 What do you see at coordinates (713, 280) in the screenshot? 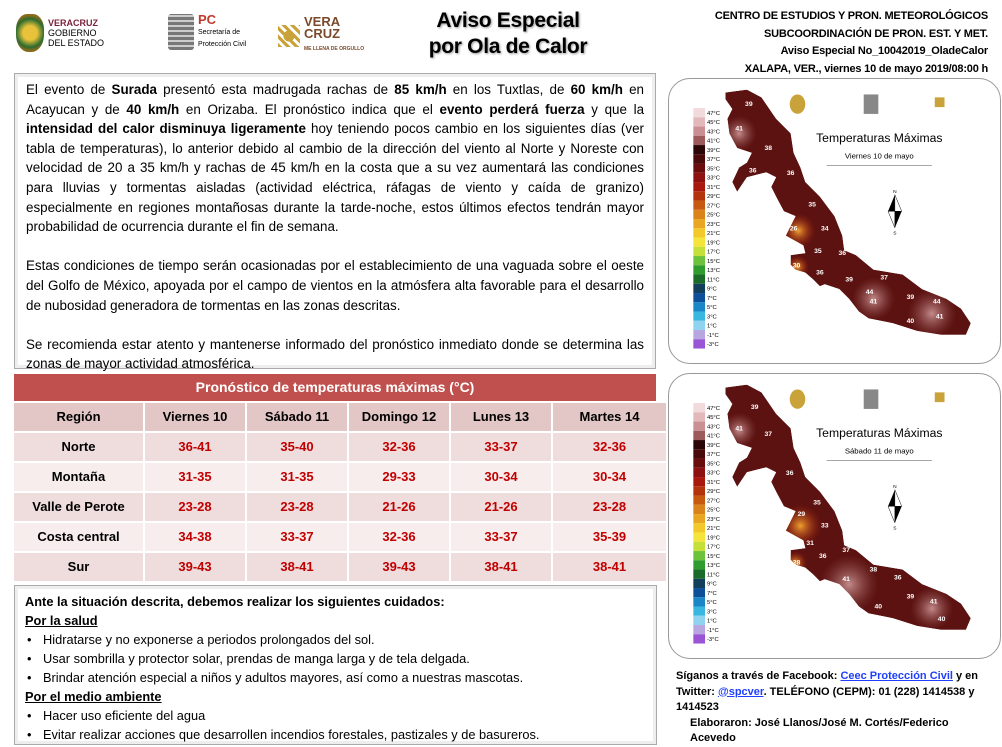
I see `legend-label: 11°C` at bounding box center [713, 280].